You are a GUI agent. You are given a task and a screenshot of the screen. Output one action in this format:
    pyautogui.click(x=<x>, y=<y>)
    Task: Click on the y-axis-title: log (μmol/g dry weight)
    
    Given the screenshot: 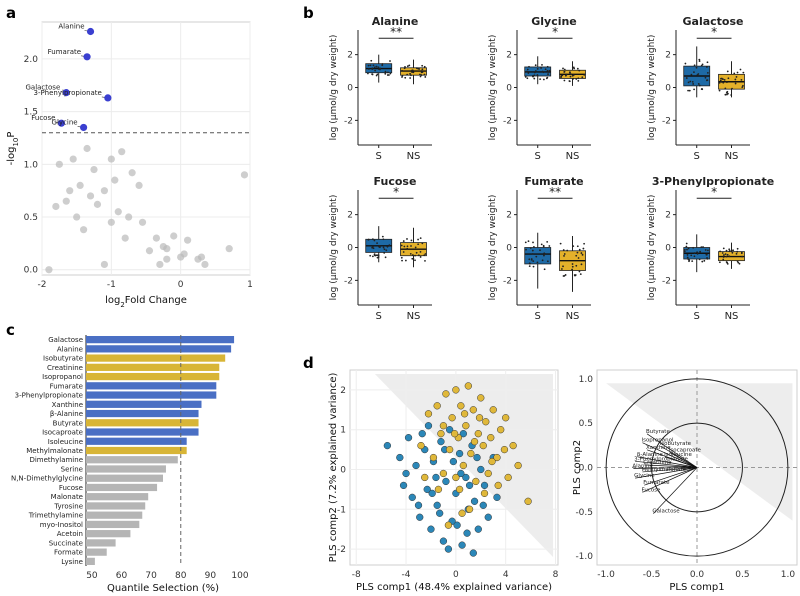 What is the action you would take?
    pyautogui.click(x=334, y=88)
    